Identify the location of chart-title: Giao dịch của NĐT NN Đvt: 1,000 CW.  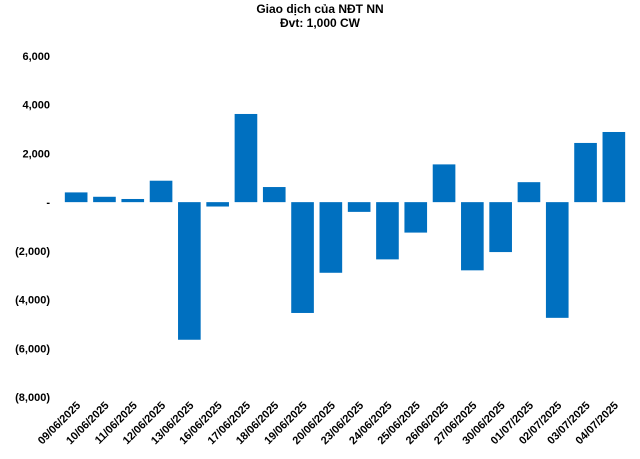
(320, 16).